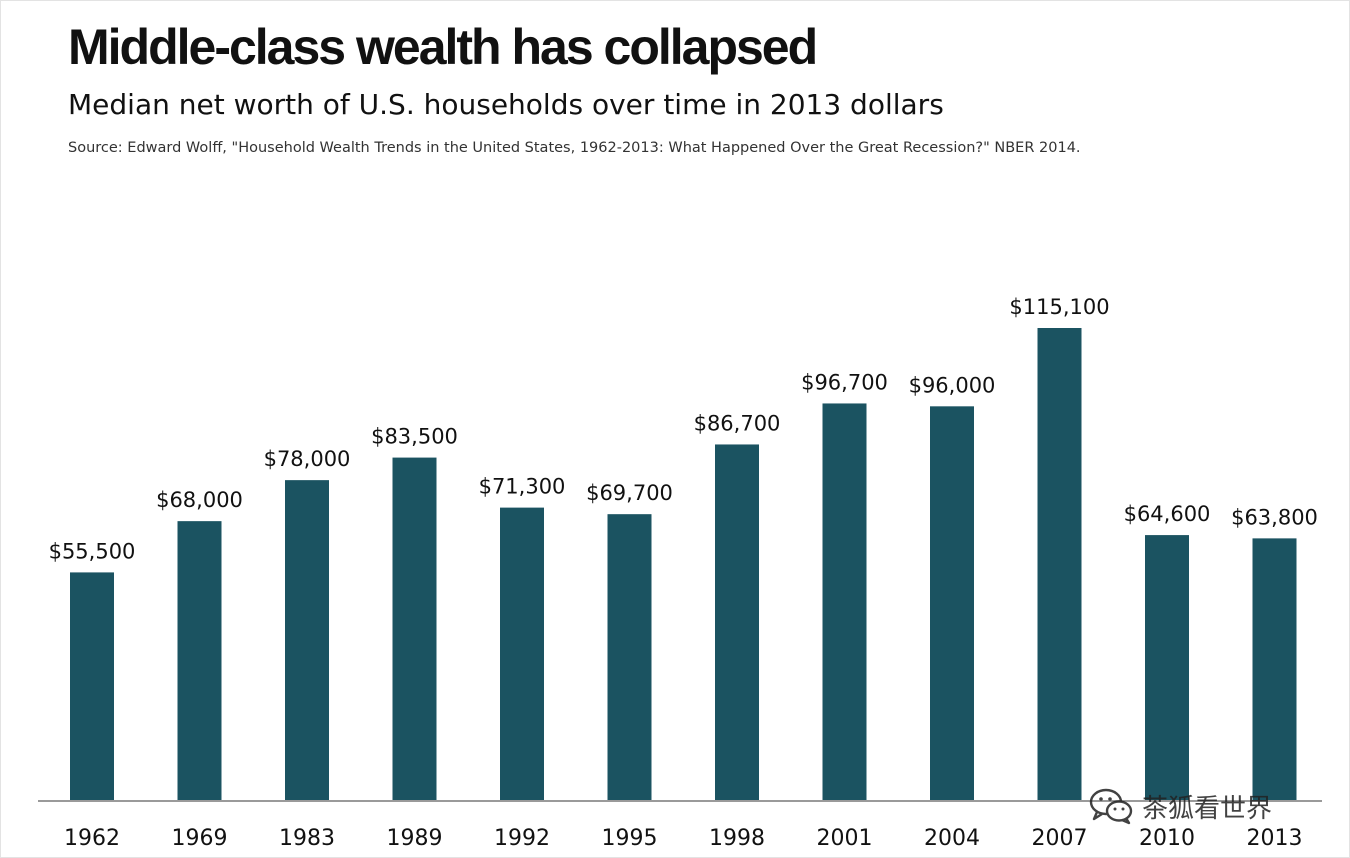 This screenshot has width=1350, height=858. Describe the element at coordinates (737, 622) in the screenshot. I see `bar-1998` at that location.